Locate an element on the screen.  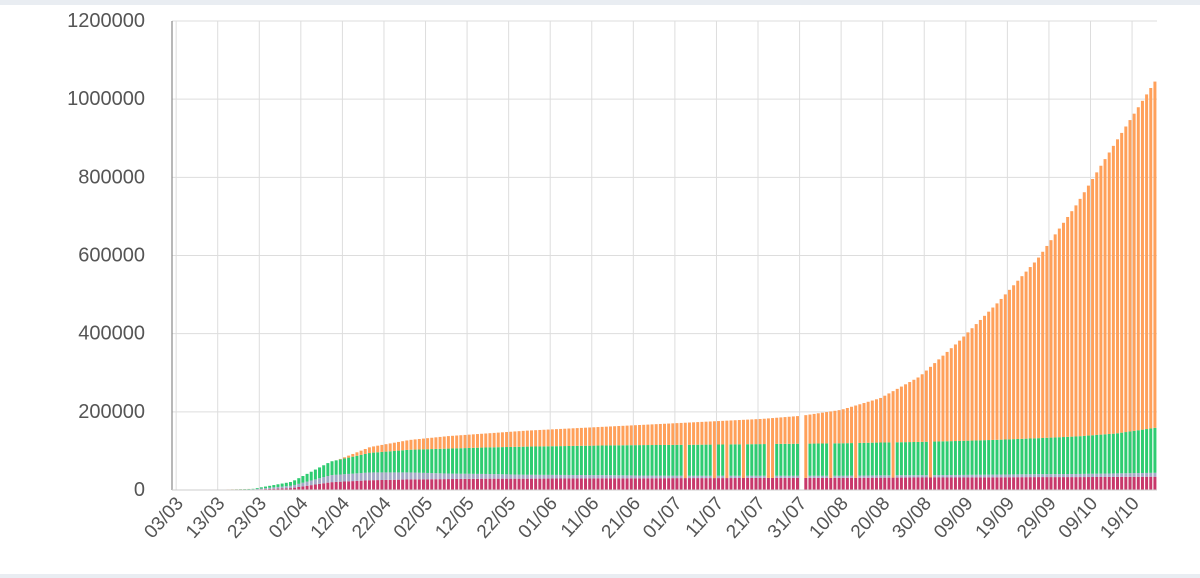
x-tick-label: 22/04 is located at coordinates (372, 518).